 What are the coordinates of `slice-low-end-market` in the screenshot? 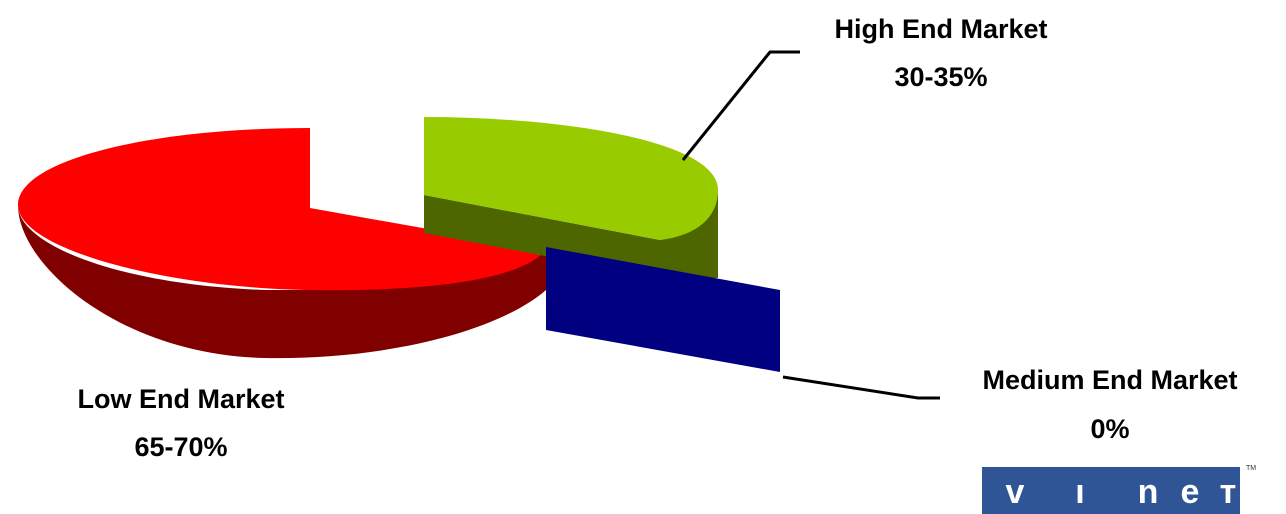 It's located at (282, 209).